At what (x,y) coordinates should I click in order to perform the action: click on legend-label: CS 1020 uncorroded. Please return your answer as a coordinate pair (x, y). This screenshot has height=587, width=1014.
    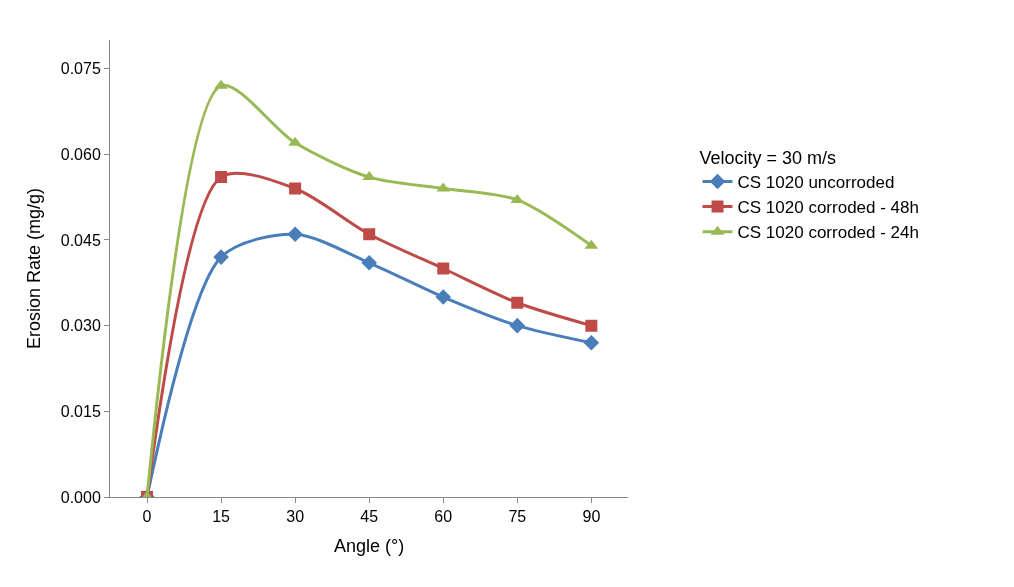
    Looking at the image, I should click on (816, 183).